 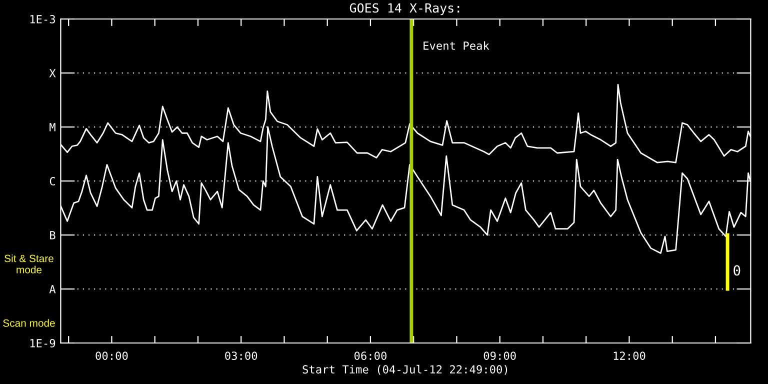 I want to click on y-tick-label: C, so click(x=52, y=181).